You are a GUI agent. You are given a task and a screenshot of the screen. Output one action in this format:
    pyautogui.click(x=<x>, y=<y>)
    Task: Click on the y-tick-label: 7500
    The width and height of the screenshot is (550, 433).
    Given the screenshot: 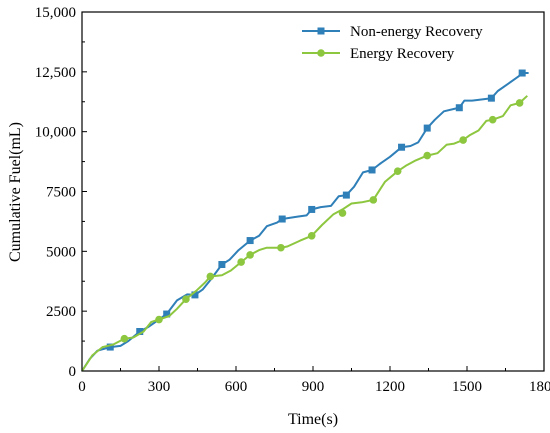 What is the action you would take?
    pyautogui.click(x=61, y=193)
    